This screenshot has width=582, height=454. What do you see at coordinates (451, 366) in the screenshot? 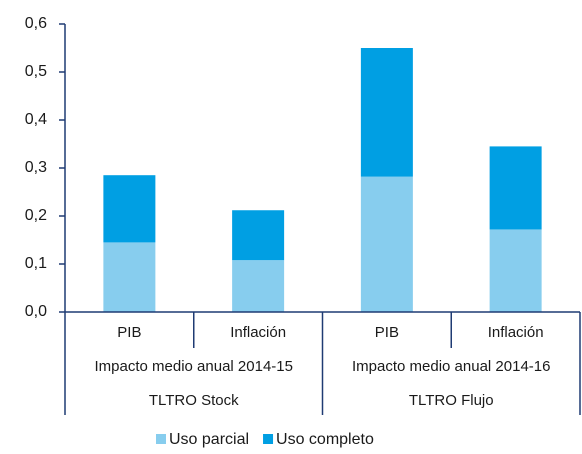
I see `group-label: Impacto medio anual 2014-16` at bounding box center [451, 366].